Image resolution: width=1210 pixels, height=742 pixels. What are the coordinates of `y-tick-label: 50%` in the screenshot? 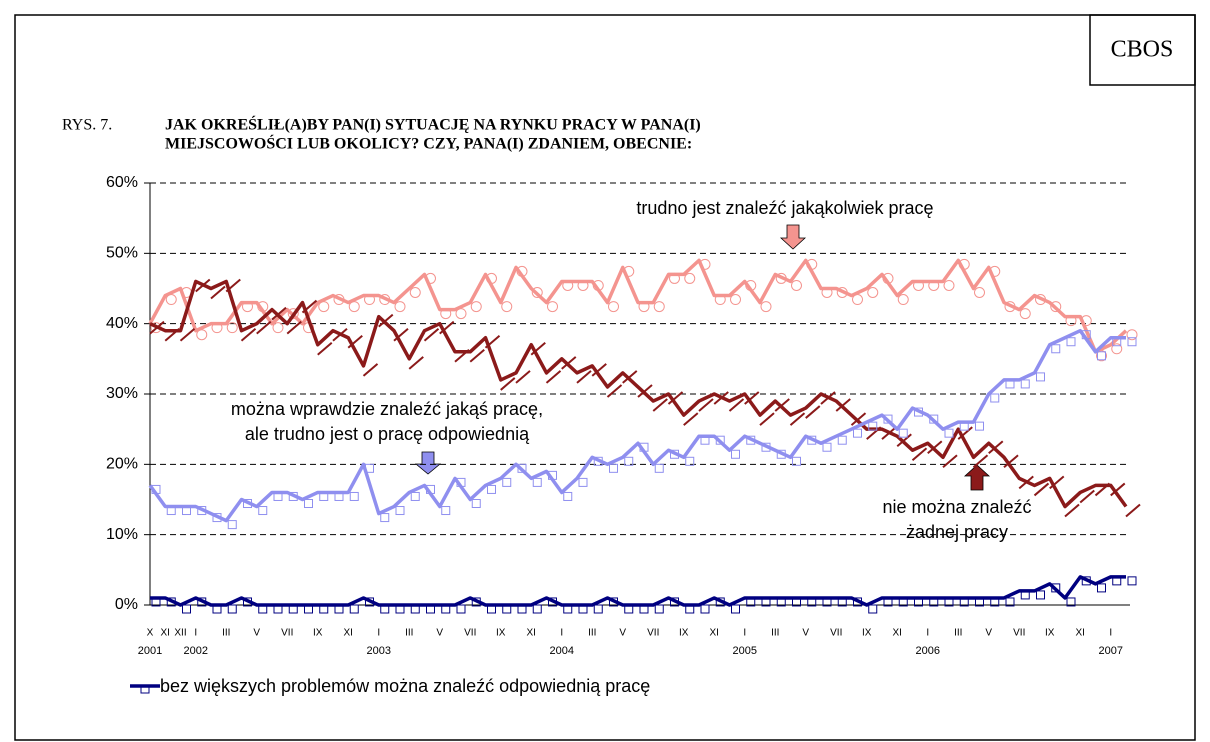 It's located at (122, 253).